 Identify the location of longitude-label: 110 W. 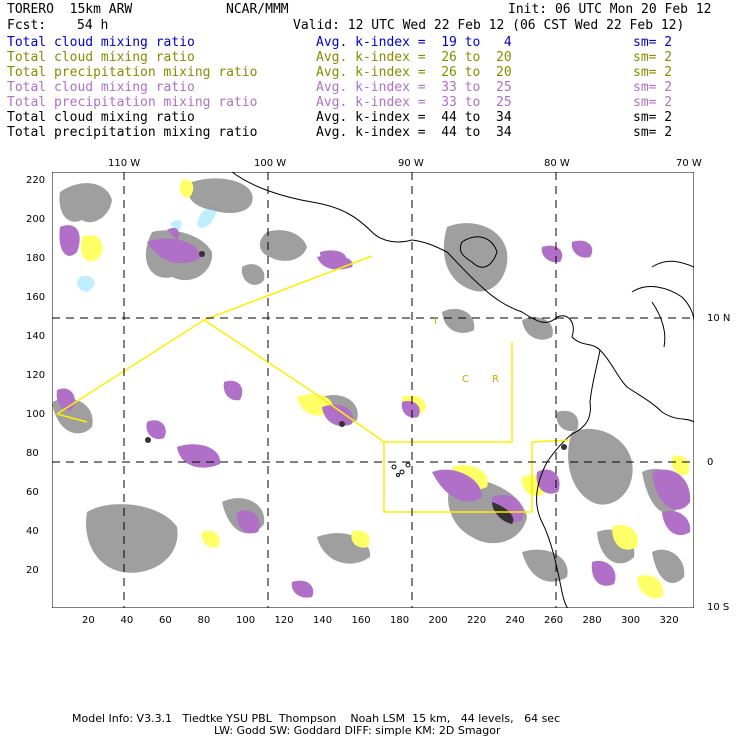
(124, 163).